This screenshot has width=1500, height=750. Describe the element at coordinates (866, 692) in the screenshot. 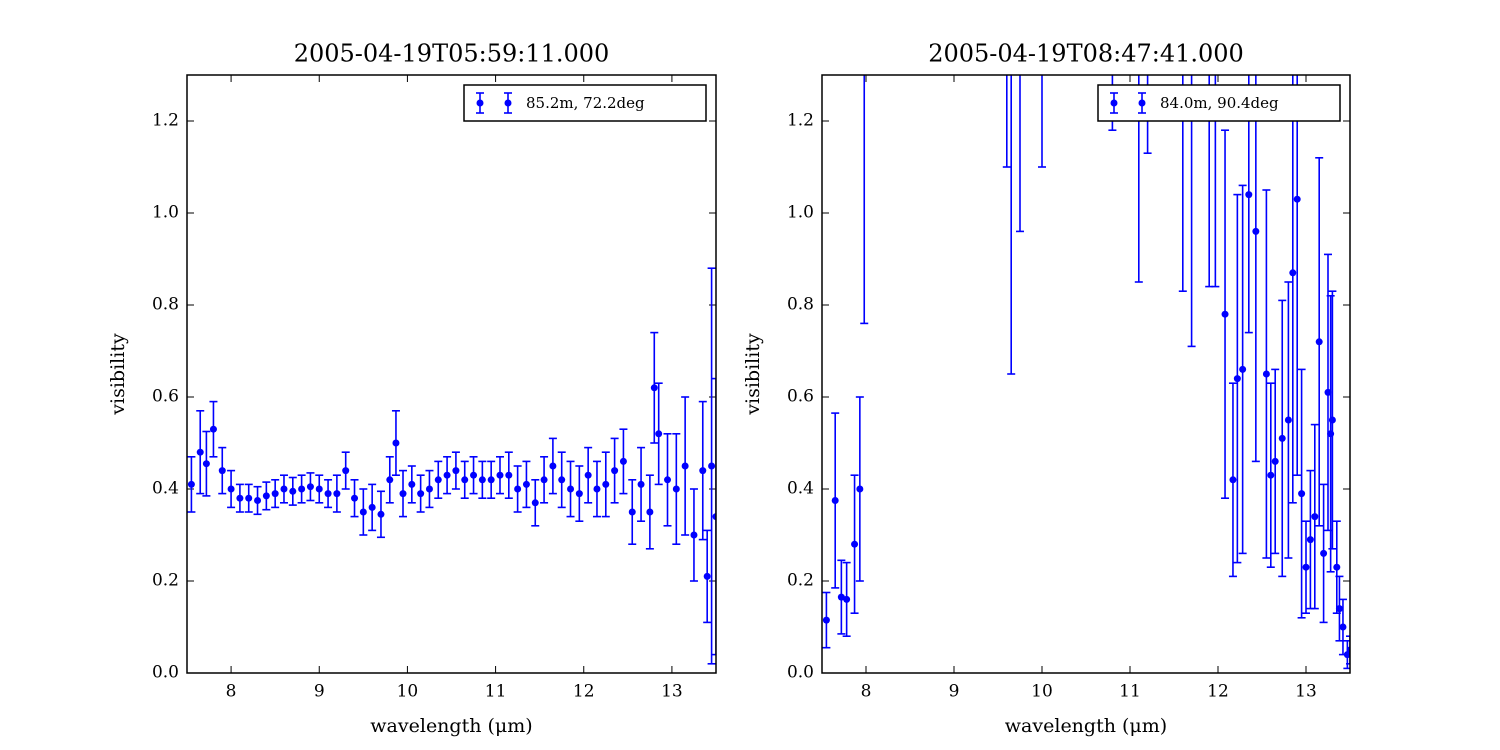

I see `x-tick-label: 8` at that location.